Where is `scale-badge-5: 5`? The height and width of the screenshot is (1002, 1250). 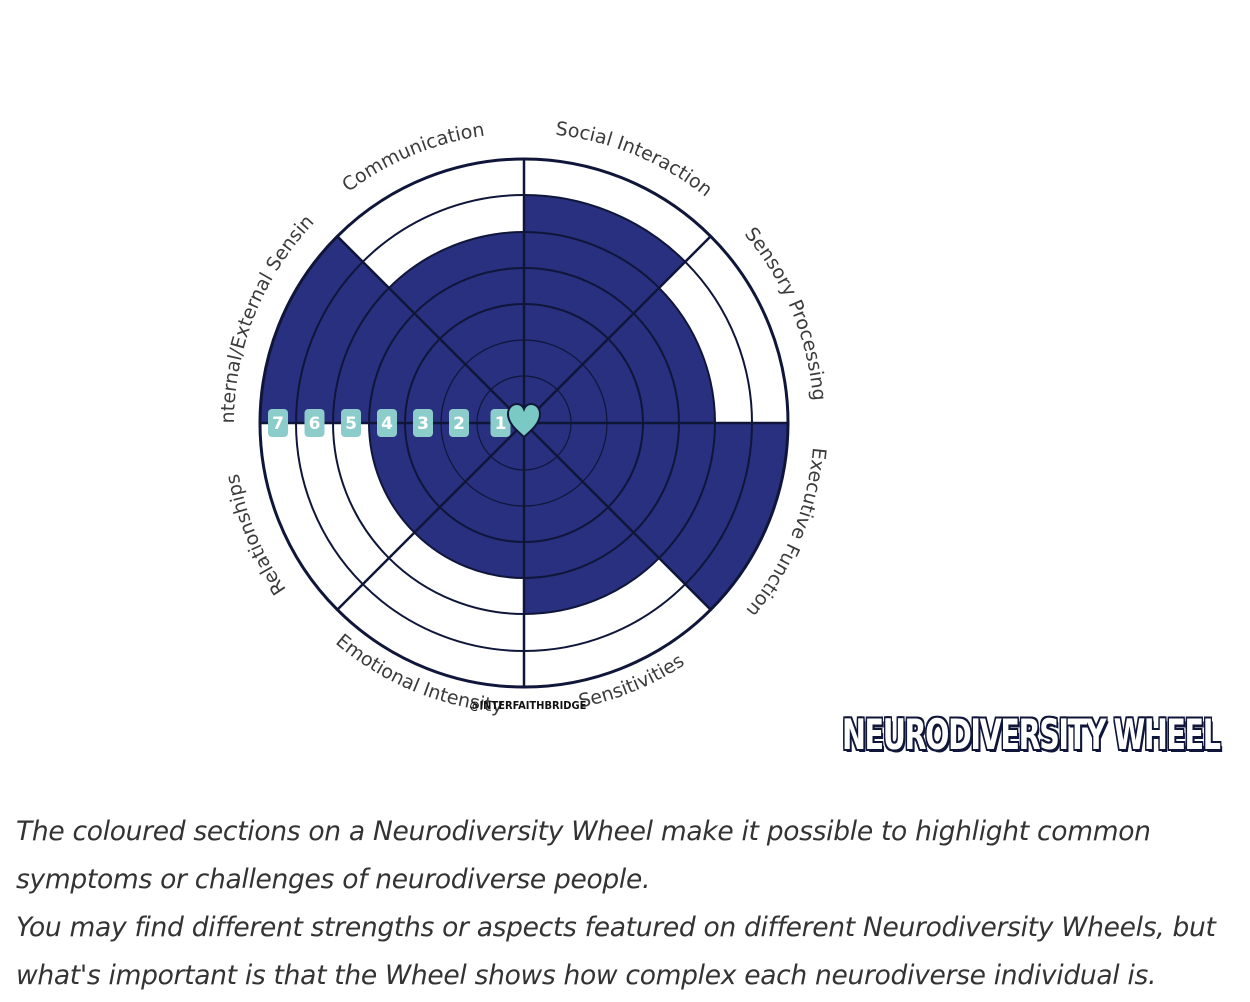 scale-badge-5: 5 is located at coordinates (351, 423).